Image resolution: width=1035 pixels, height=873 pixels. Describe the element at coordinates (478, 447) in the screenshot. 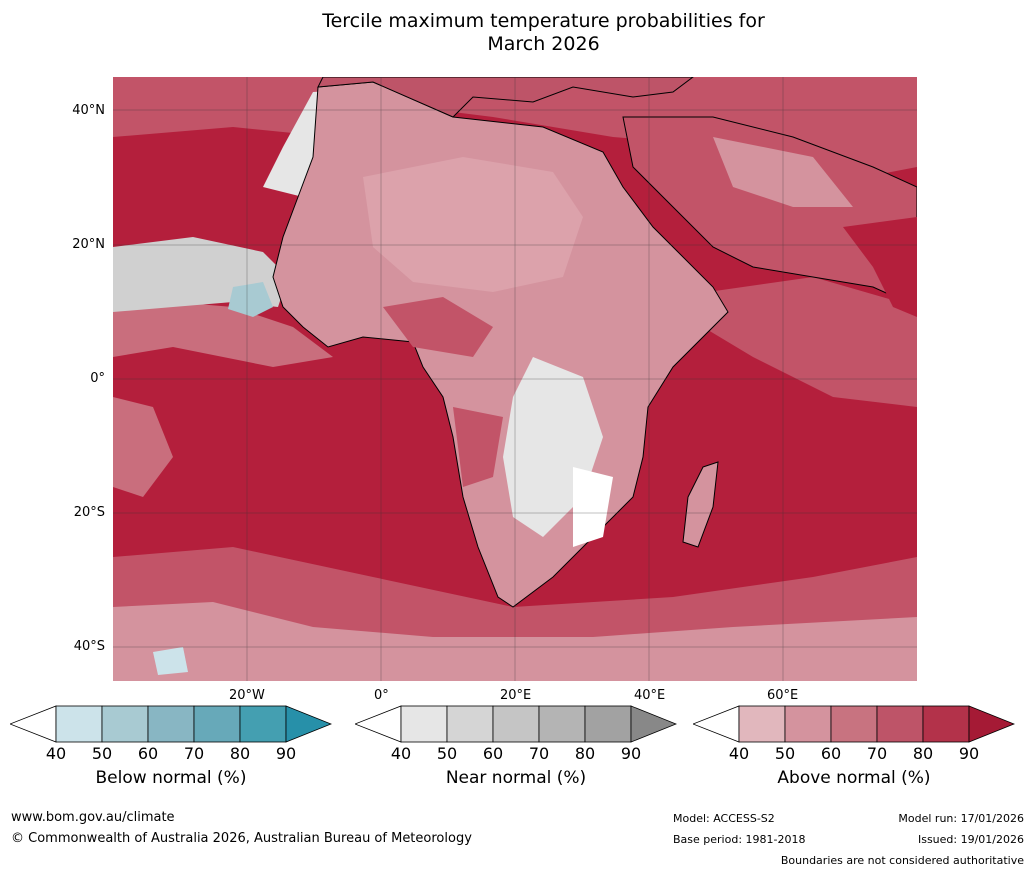

I see `central-africa-band` at that location.